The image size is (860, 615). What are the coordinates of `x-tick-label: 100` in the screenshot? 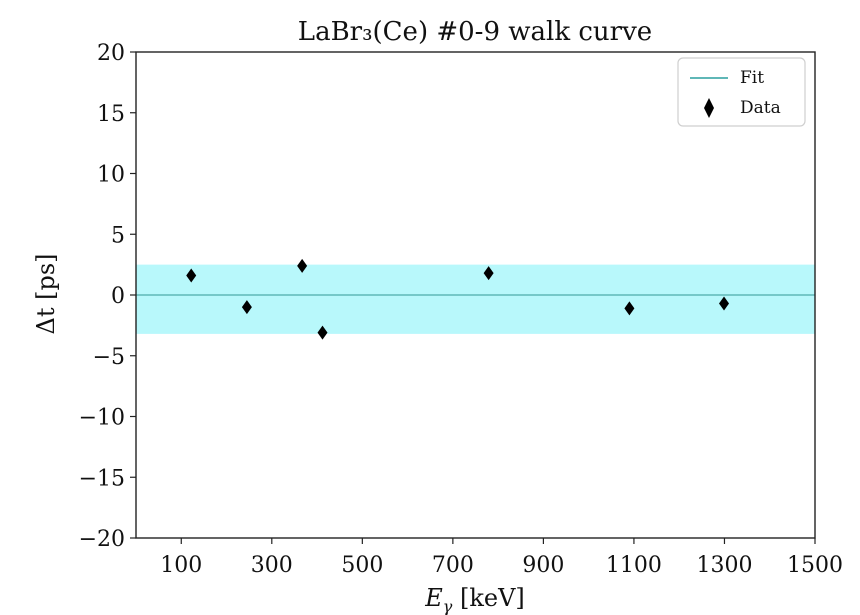 It's located at (181, 565).